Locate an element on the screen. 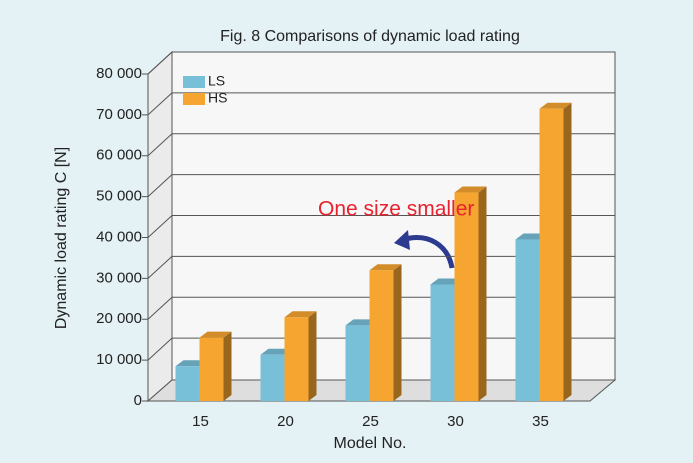 The image size is (693, 463). y-tick-label: 80 000 is located at coordinates (119, 73).